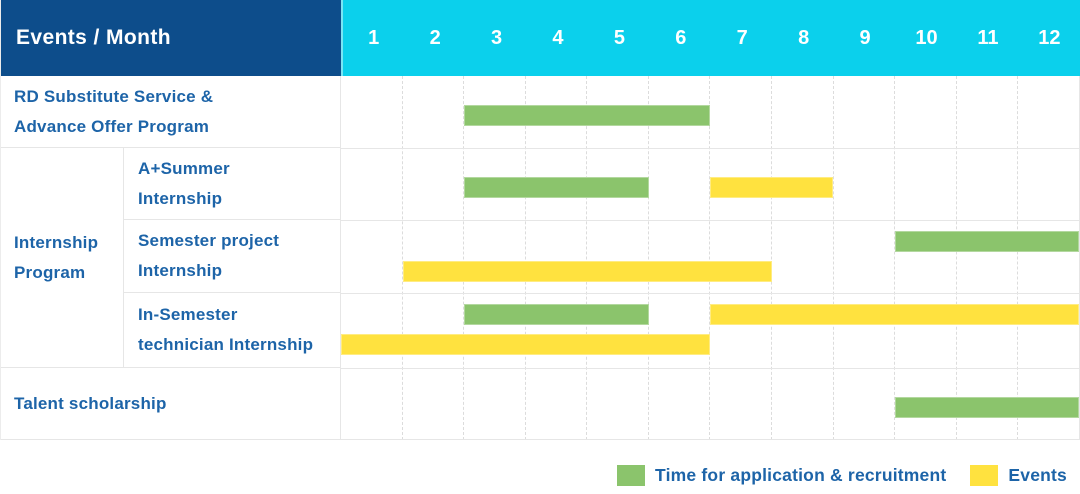  I want to click on month-header-3: 3, so click(496, 37).